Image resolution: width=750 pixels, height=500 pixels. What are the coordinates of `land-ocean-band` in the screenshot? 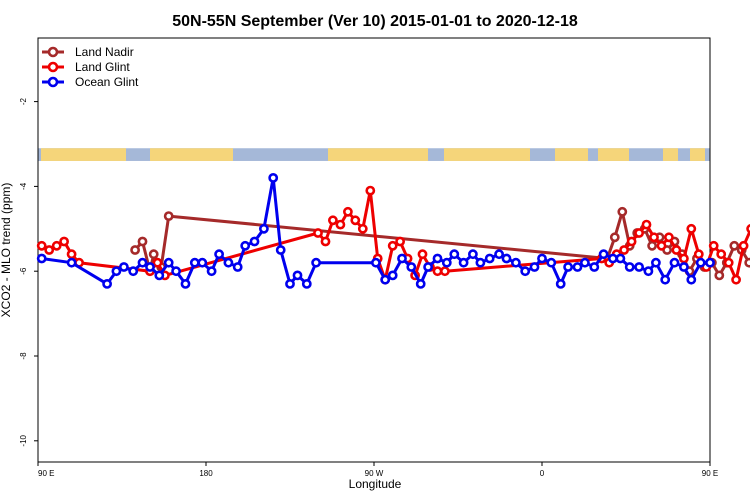 It's located at (374, 154).